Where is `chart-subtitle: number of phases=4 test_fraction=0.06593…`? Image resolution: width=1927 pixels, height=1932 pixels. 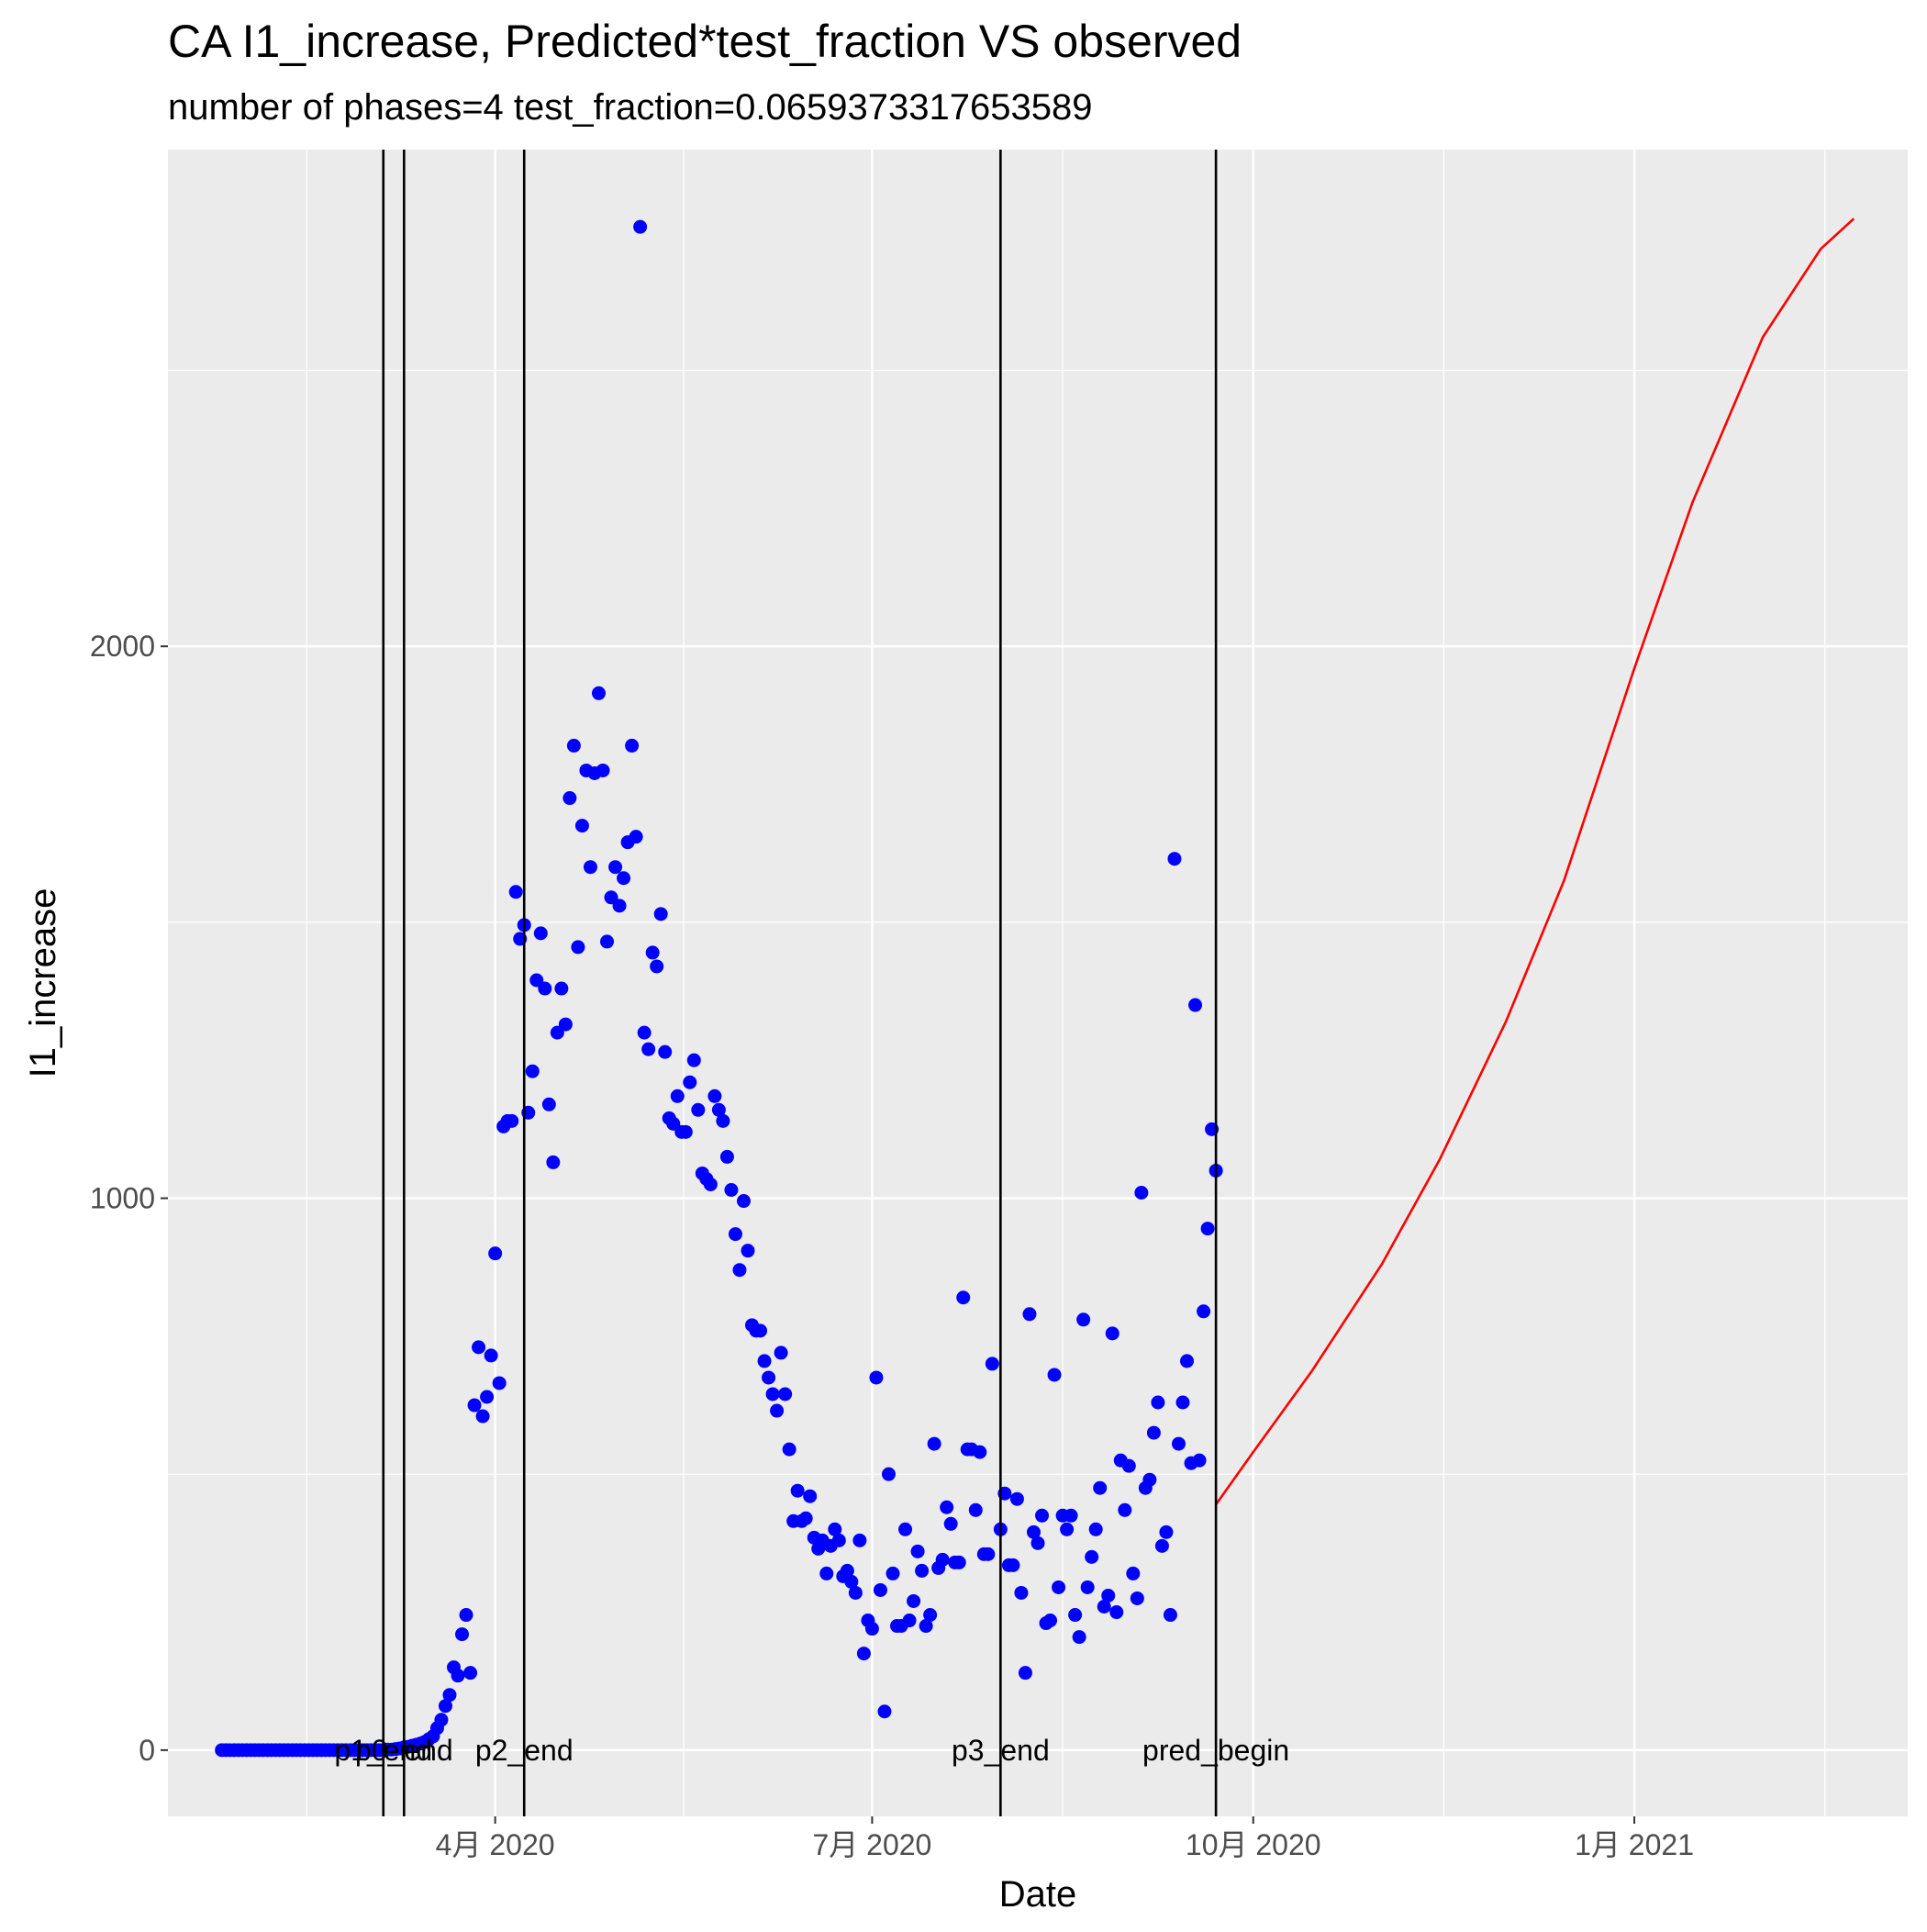 chart-subtitle: number of phases=4 test_fraction=0.06593… is located at coordinates (630, 108).